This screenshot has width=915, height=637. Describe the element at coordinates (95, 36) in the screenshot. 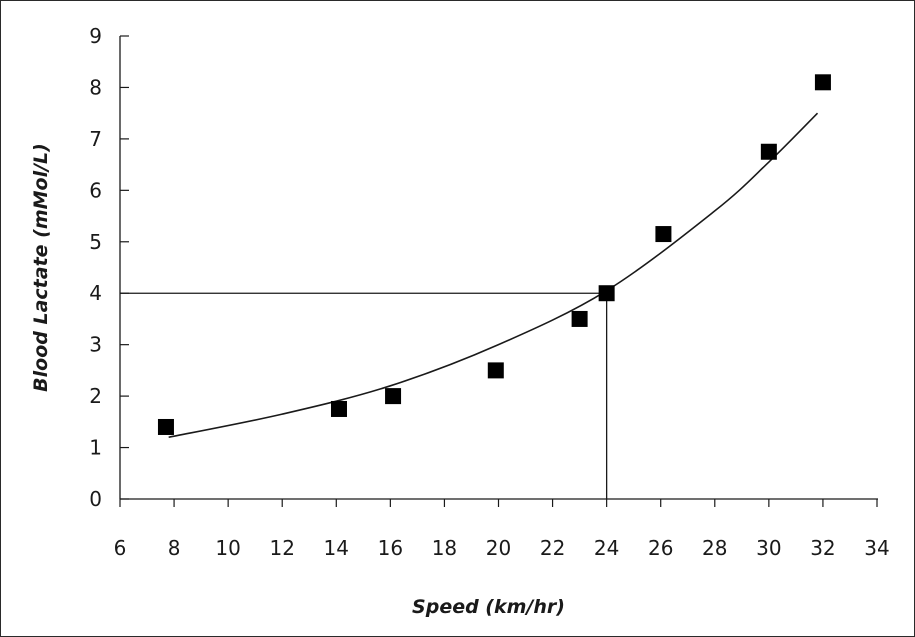

I see `y-tick-label: 9` at that location.